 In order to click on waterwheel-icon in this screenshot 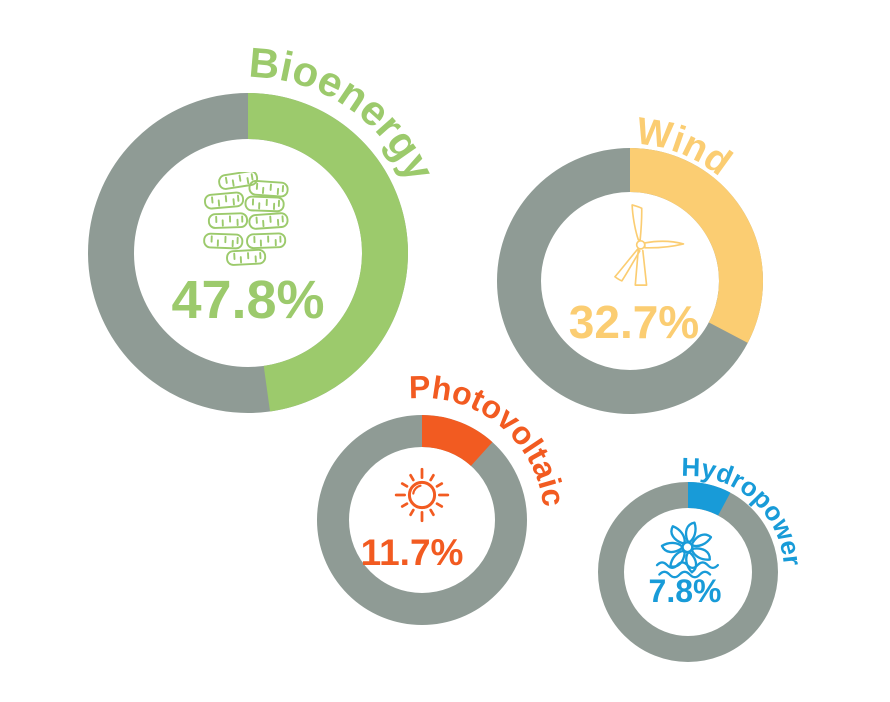, I will do `click(687, 550)`.